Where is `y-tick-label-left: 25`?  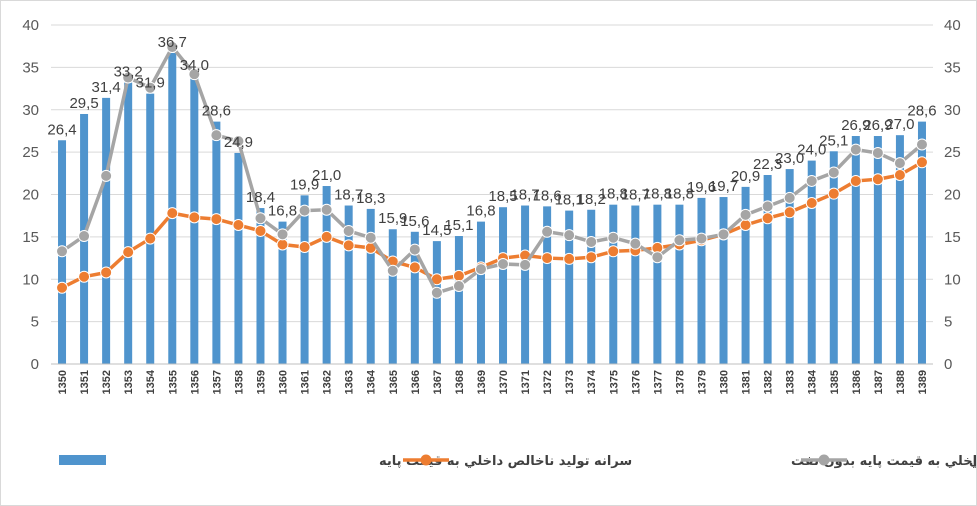 y-tick-label-left: 25 is located at coordinates (30, 152).